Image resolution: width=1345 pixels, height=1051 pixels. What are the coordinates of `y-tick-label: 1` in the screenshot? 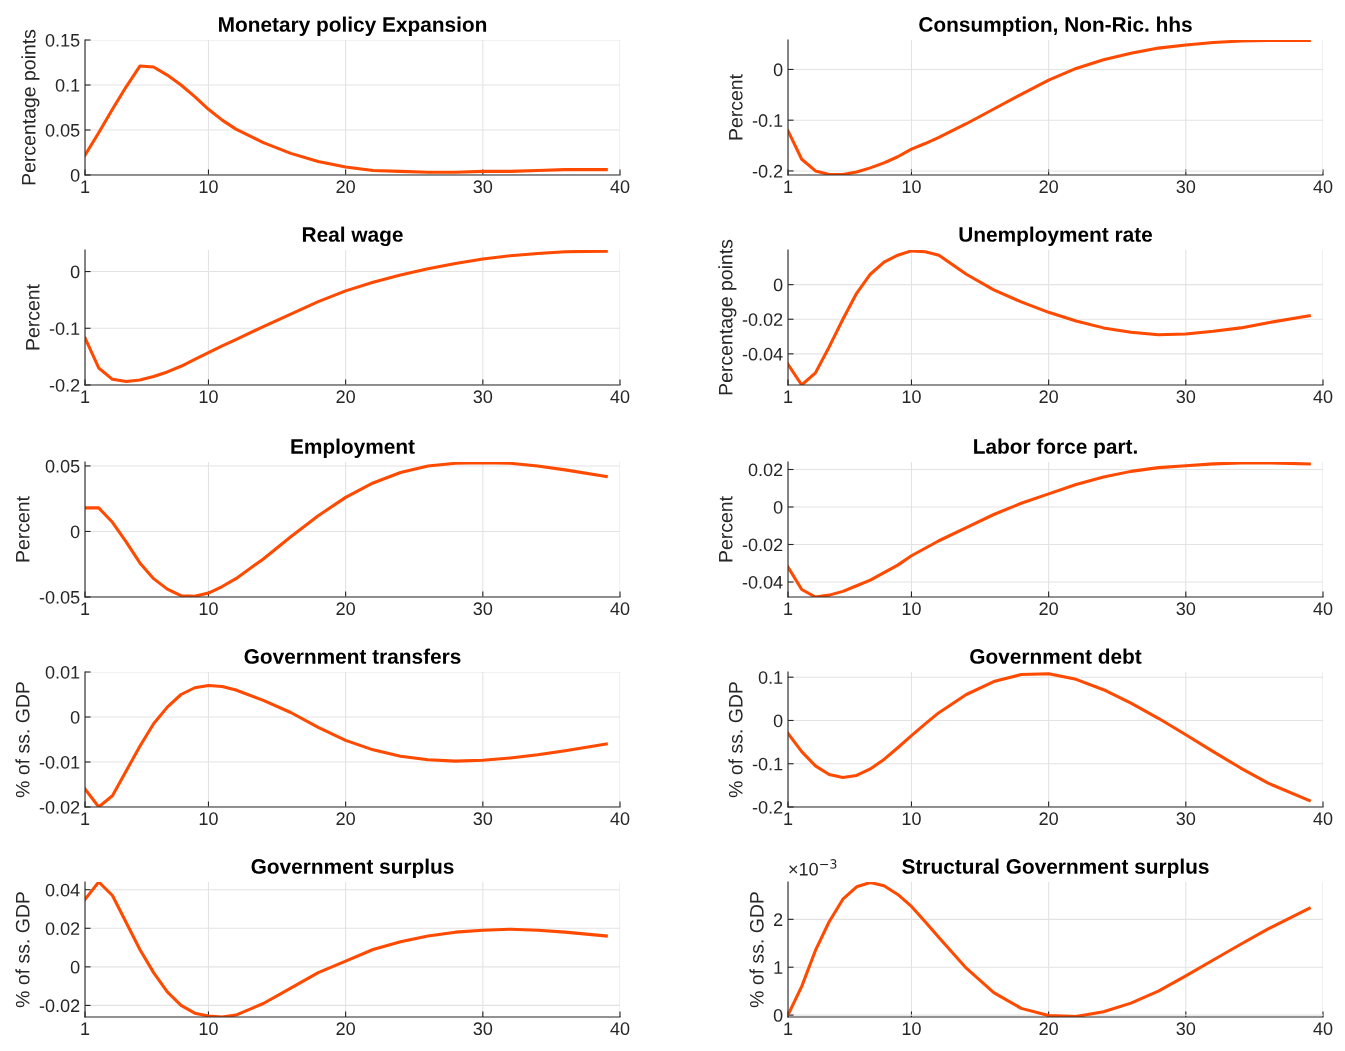 It's located at (778, 967).